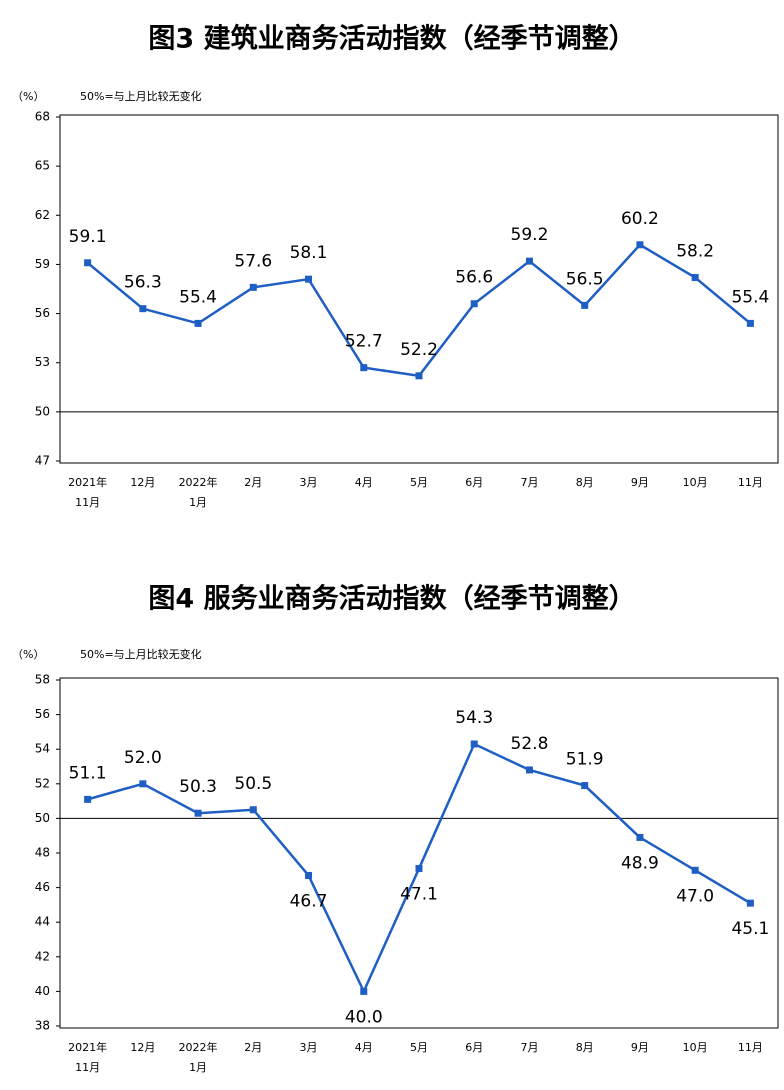 This screenshot has width=784, height=1090. I want to click on y-tick-label: 58, so click(42, 680).